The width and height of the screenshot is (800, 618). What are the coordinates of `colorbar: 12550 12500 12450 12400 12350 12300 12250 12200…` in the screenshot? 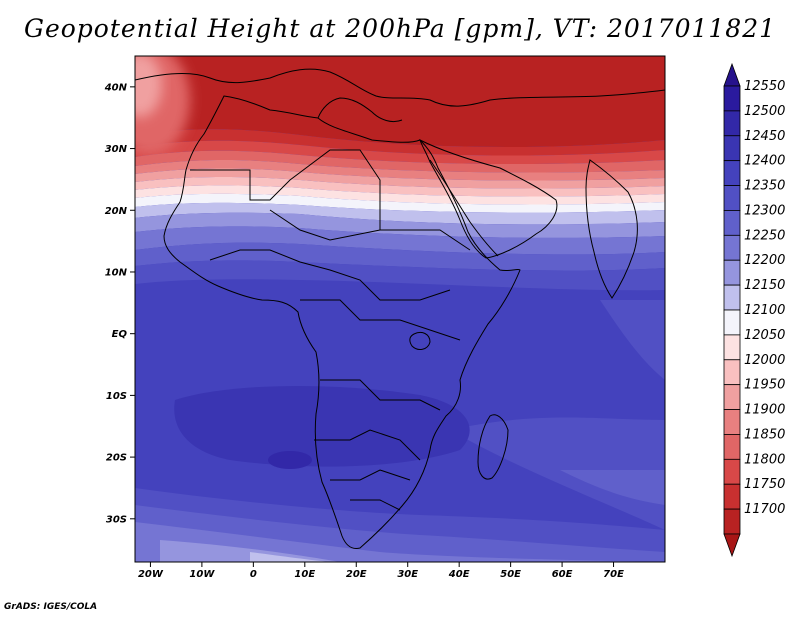 It's located at (754, 310).